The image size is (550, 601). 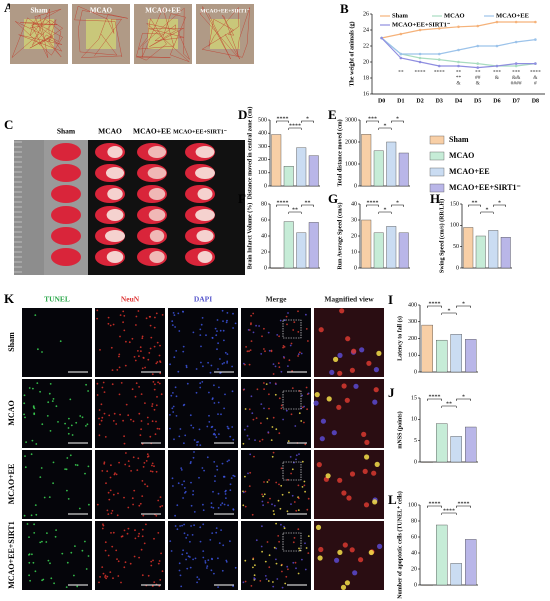 What do you see at coordinates (412, 356) in the screenshot?
I see `y-tick-label: 100` at bounding box center [412, 356].